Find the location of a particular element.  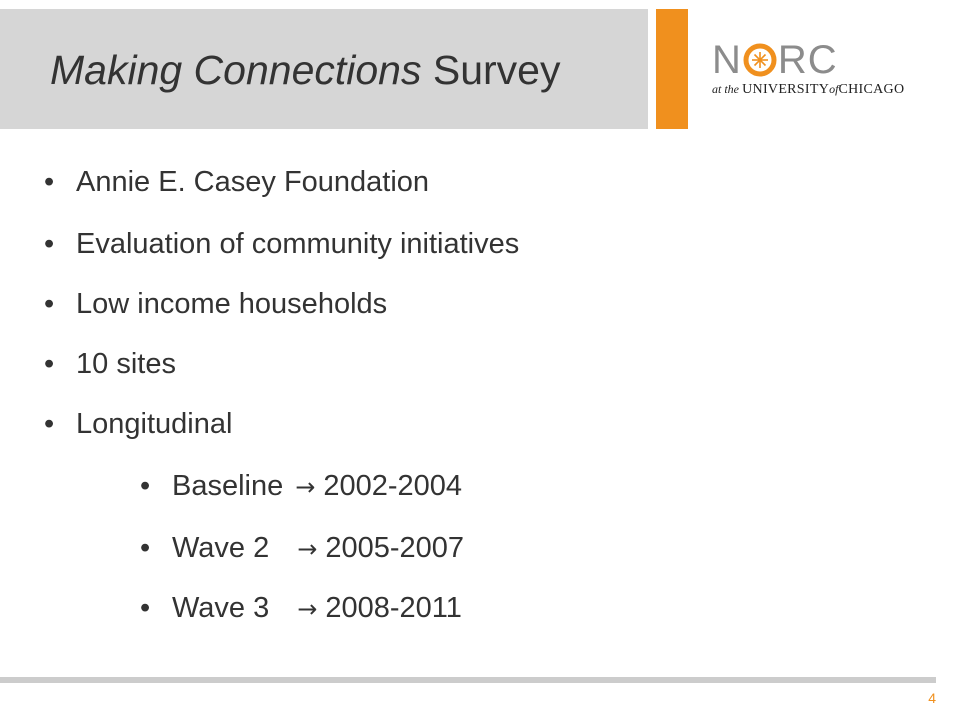

slide-title: Making Connections Survey is located at coordinates (305, 70).